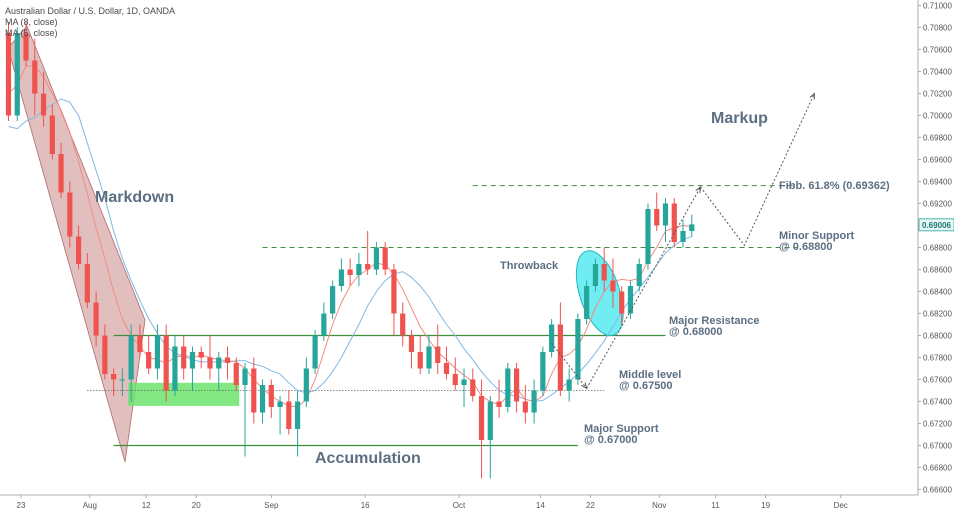  What do you see at coordinates (812, 96) in the screenshot?
I see `markup-arrow-head` at bounding box center [812, 96].